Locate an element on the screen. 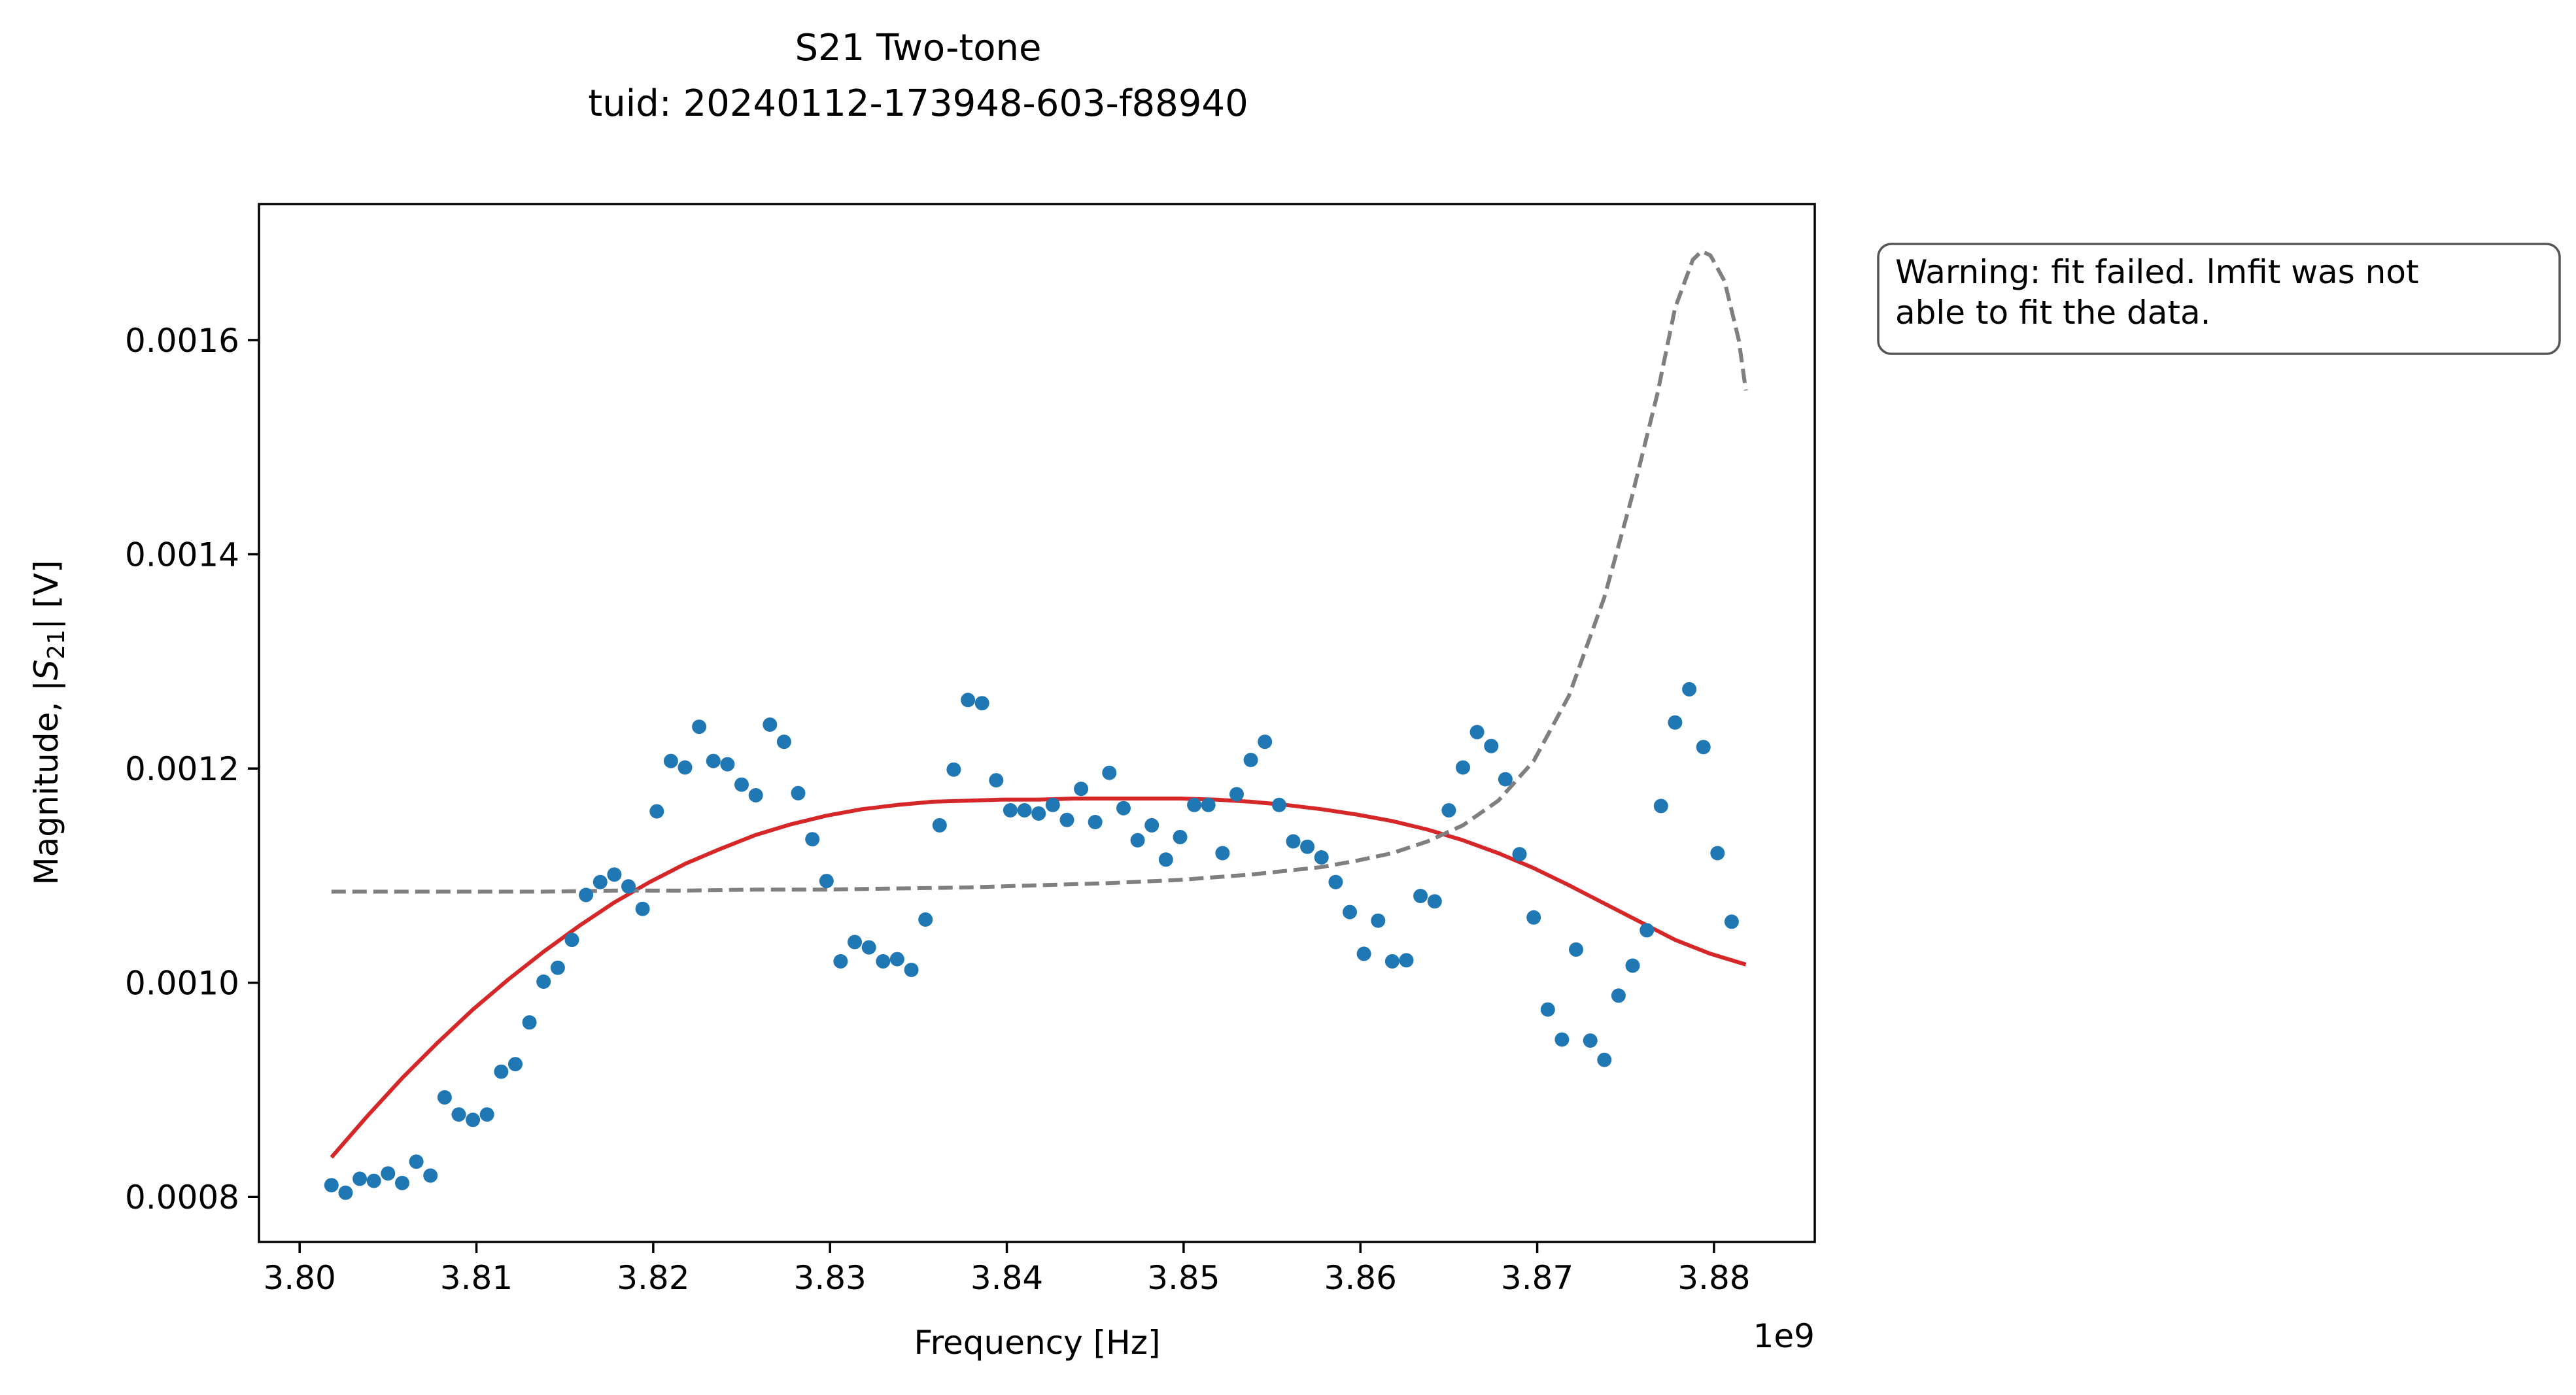 The width and height of the screenshot is (2576, 1395). y-tick-label: 0.0014 is located at coordinates (182, 555).